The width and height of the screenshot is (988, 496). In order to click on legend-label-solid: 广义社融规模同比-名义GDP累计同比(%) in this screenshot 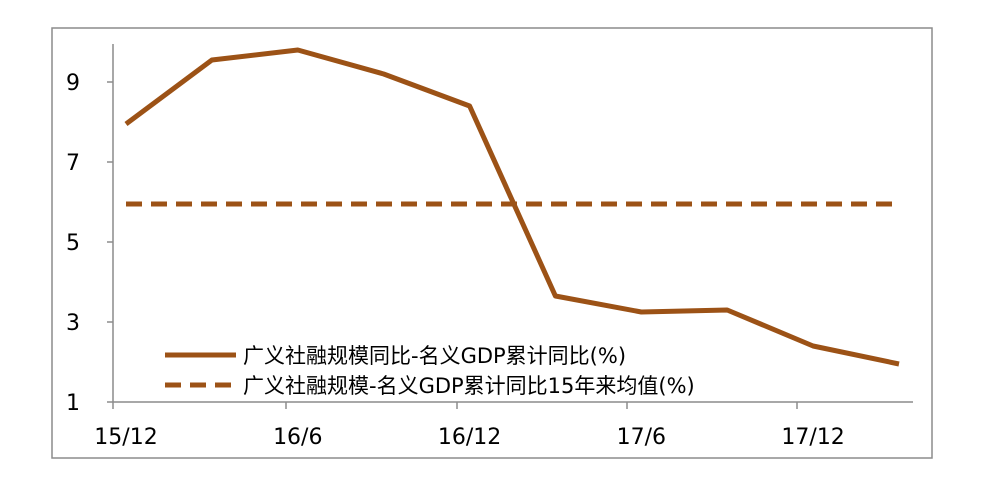, I will do `click(434, 356)`.